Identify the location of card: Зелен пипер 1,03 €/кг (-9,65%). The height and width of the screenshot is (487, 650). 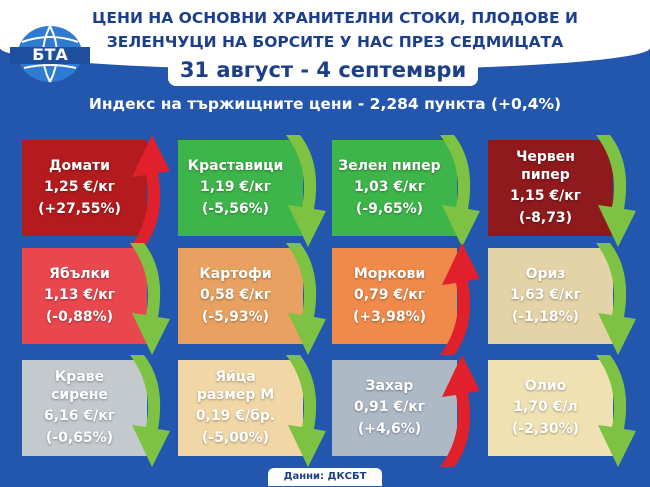
(394, 188).